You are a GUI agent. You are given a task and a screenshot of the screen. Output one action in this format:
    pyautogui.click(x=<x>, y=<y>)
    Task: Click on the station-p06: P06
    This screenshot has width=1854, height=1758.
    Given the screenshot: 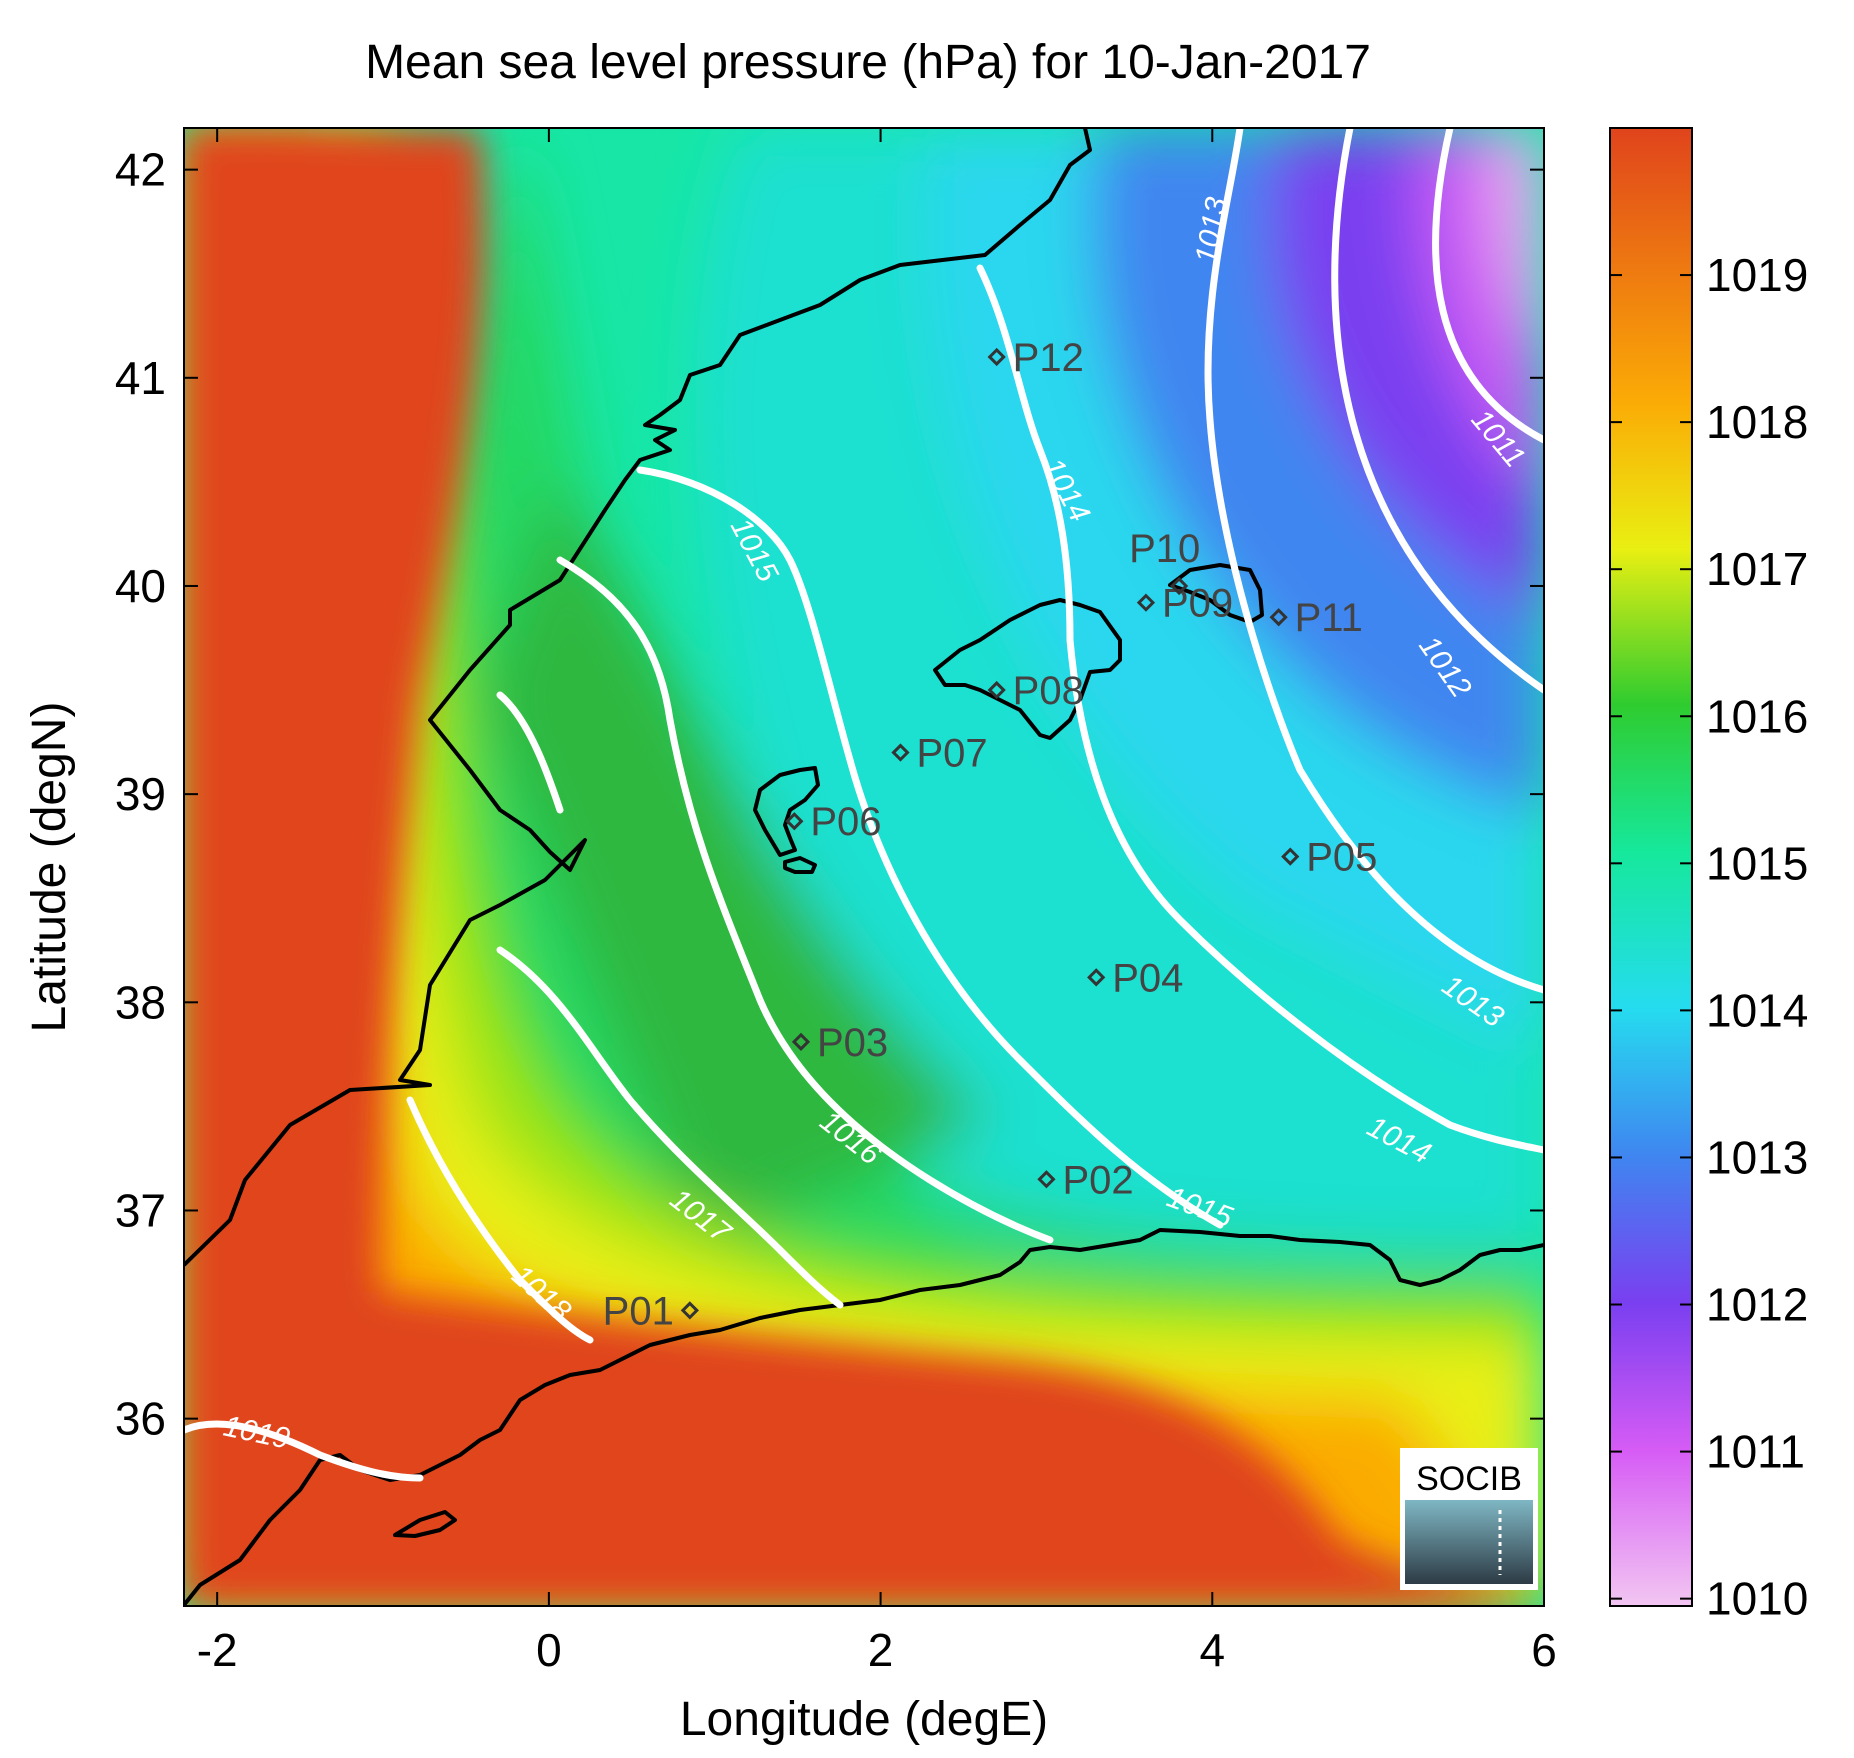 What is the action you would take?
    pyautogui.click(x=833, y=822)
    